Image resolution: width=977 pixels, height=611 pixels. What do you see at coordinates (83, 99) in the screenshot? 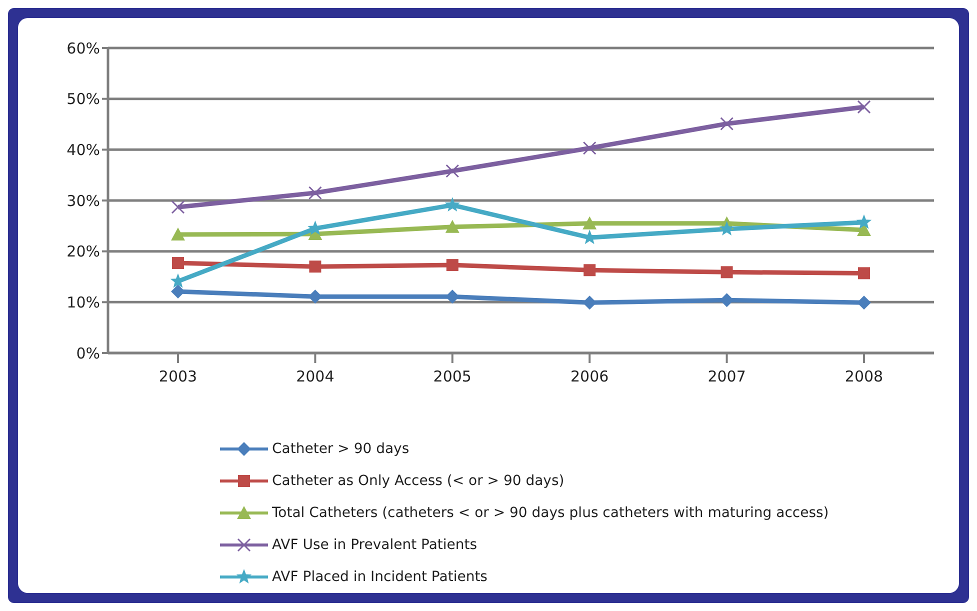
I see `y-tick-label: 50%` at bounding box center [83, 99].